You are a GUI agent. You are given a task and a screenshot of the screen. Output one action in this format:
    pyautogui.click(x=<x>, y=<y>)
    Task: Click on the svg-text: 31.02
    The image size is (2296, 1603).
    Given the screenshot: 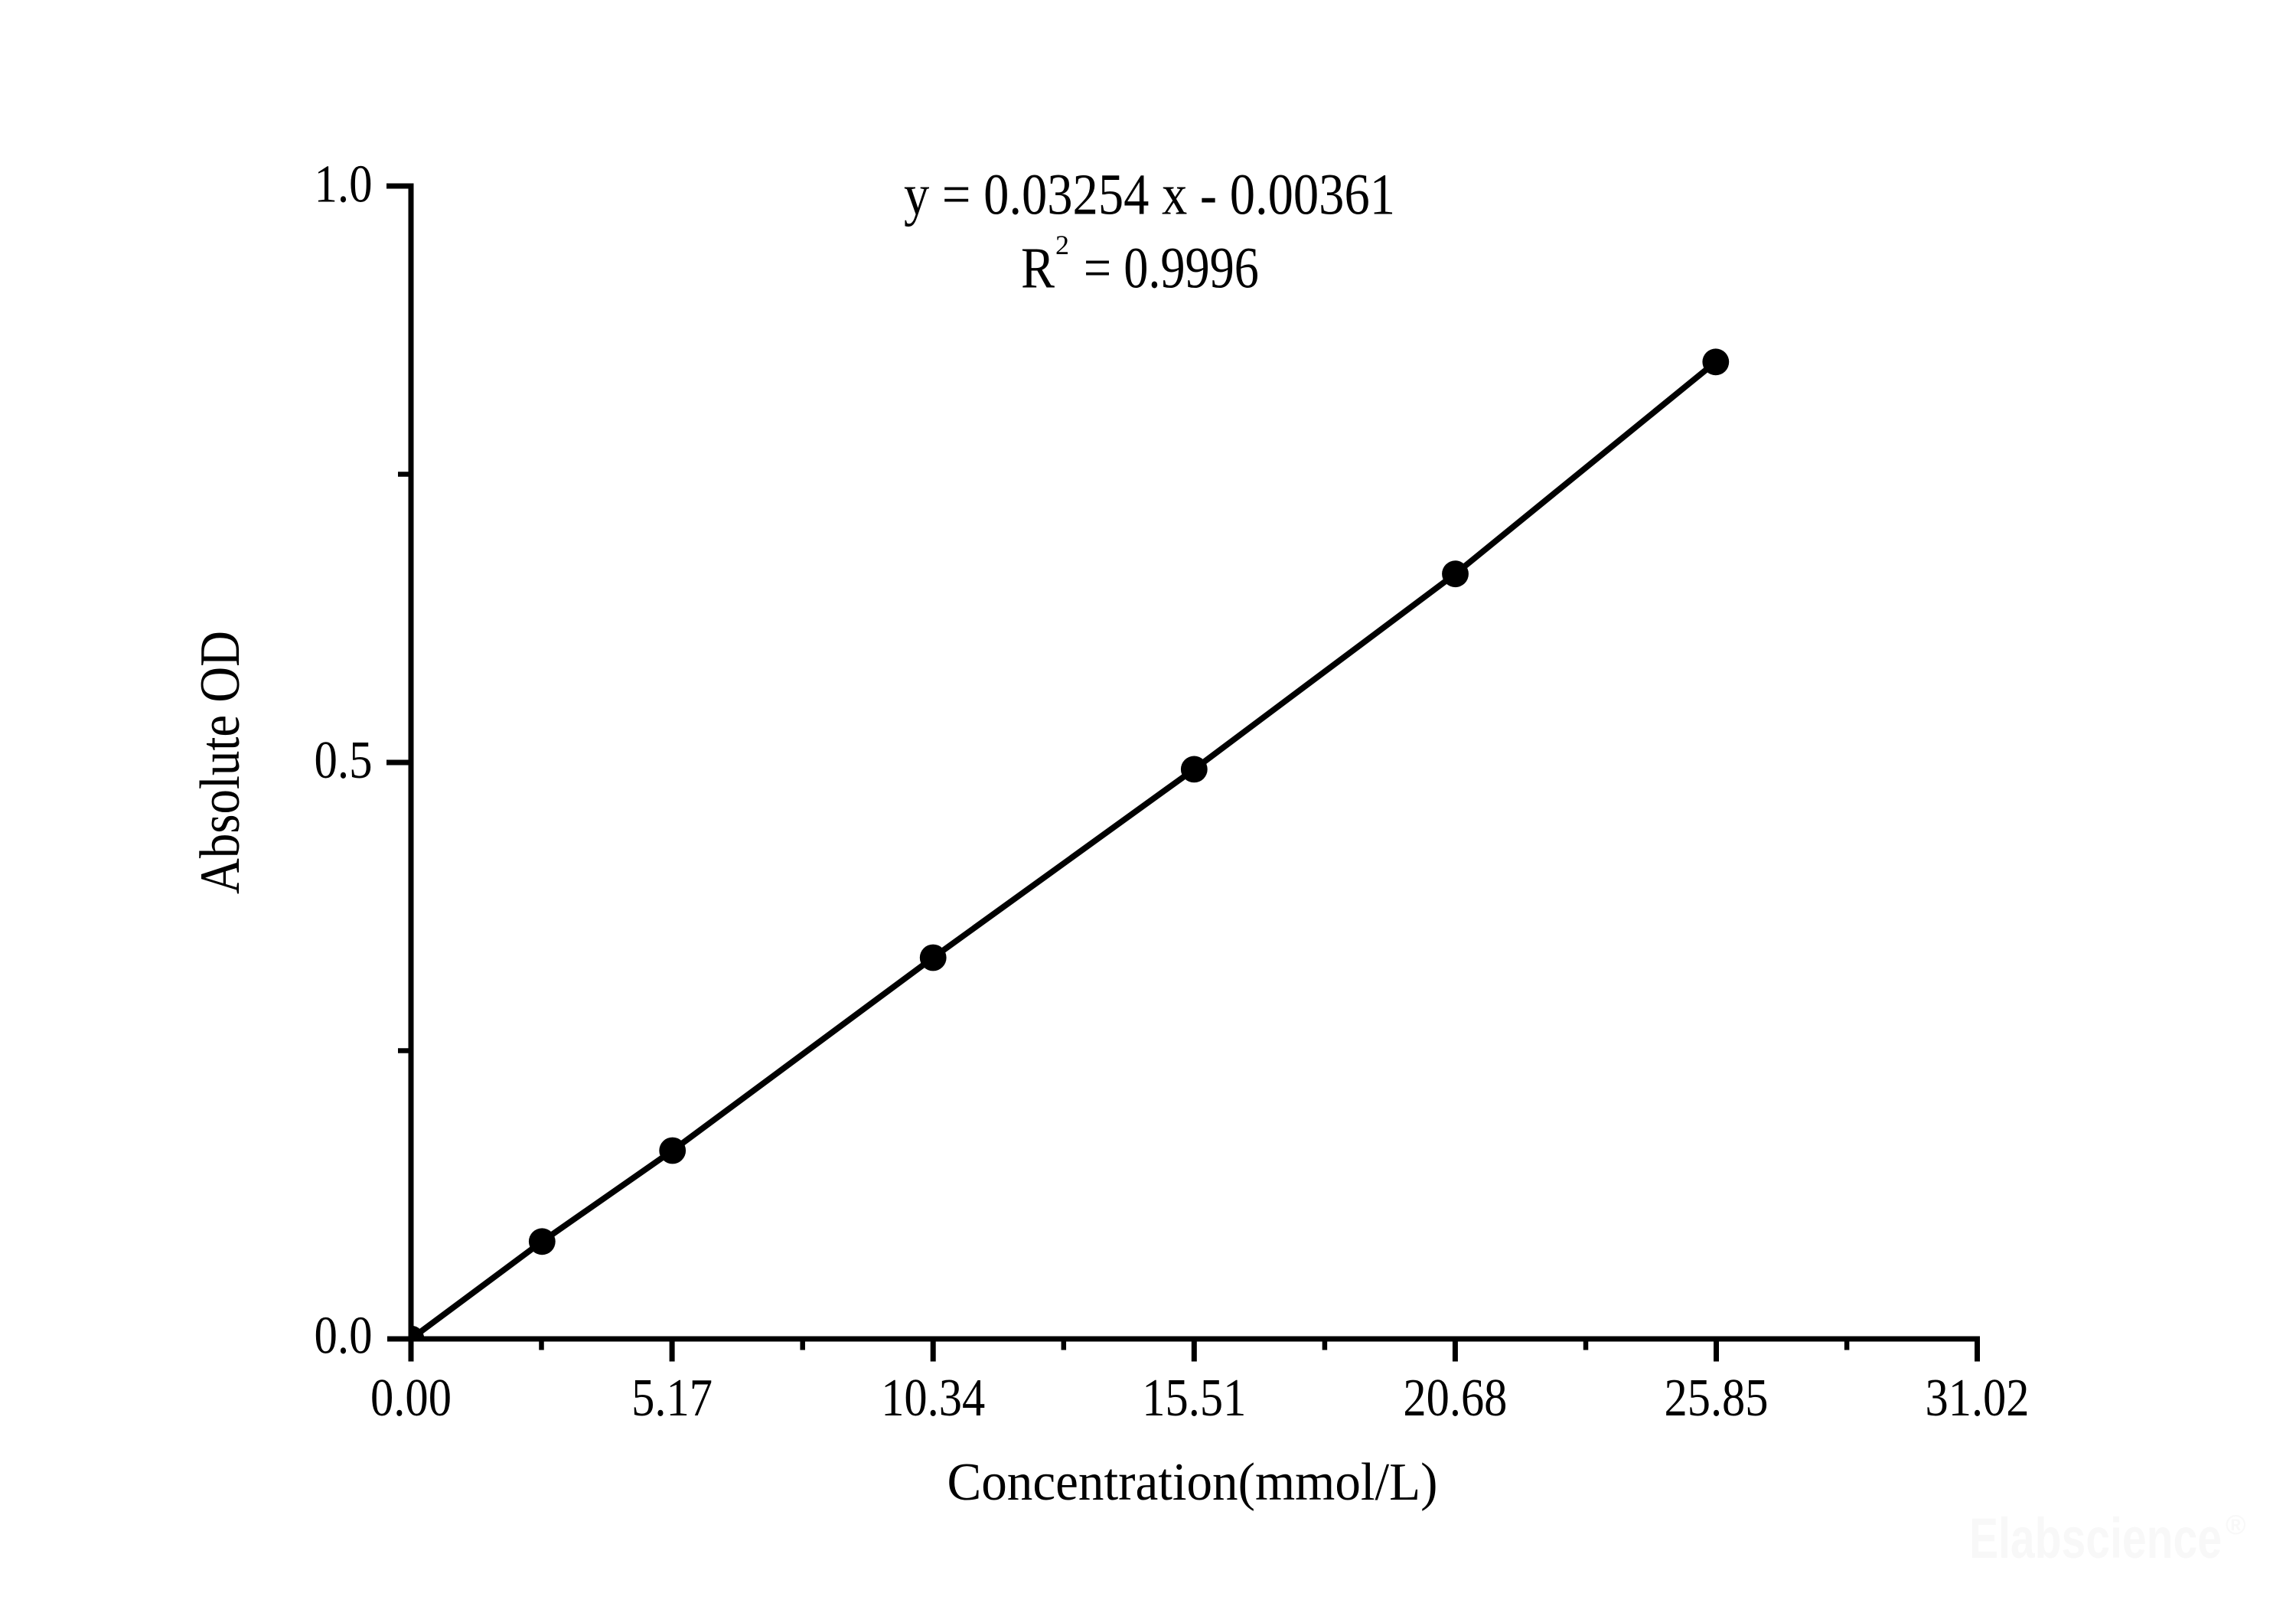 What is the action you would take?
    pyautogui.click(x=1978, y=1398)
    